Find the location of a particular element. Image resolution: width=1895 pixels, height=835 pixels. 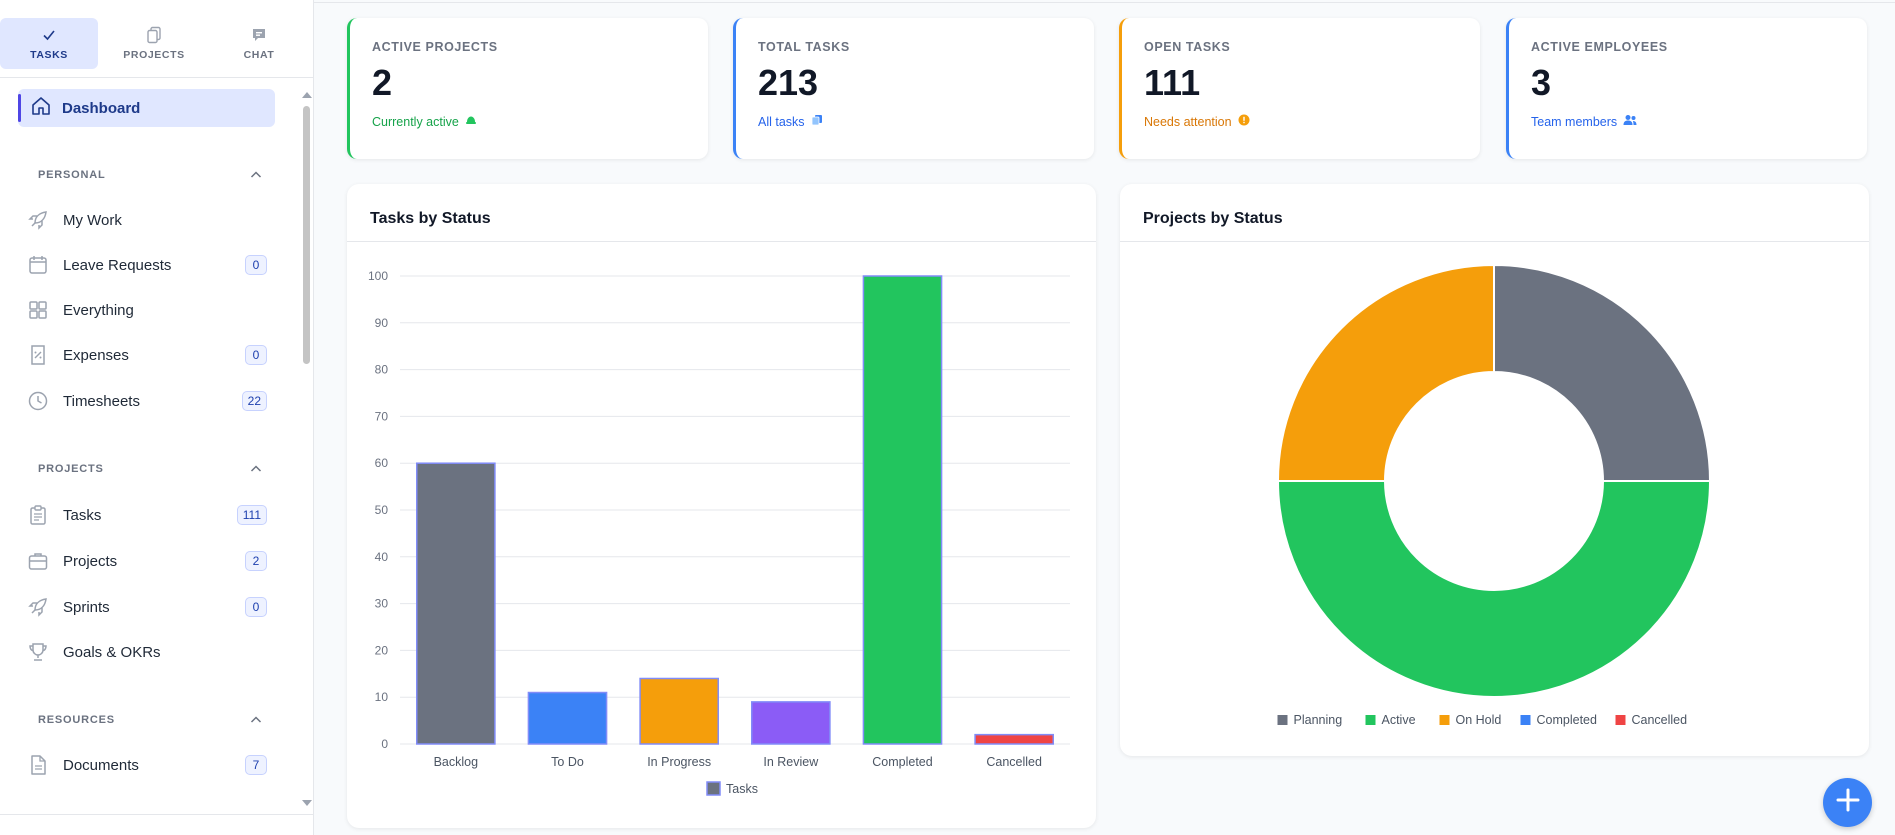

add-button is located at coordinates (1847, 802).